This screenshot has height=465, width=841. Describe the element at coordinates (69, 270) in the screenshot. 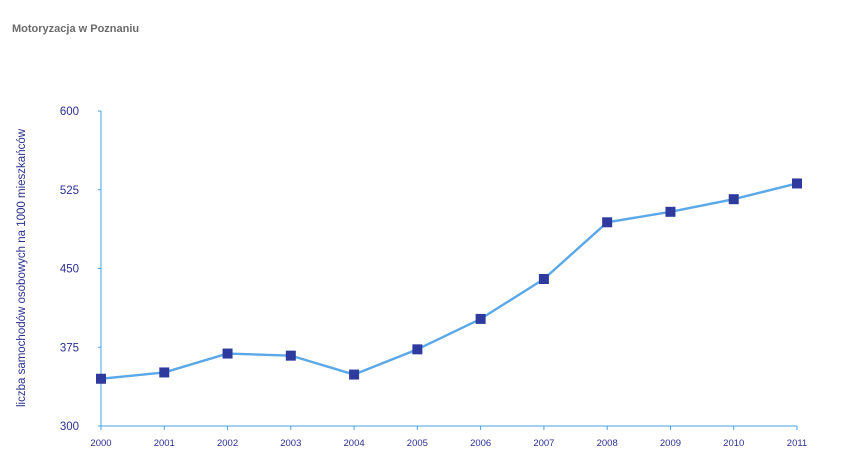

I see `y-tick-label: 450` at that location.